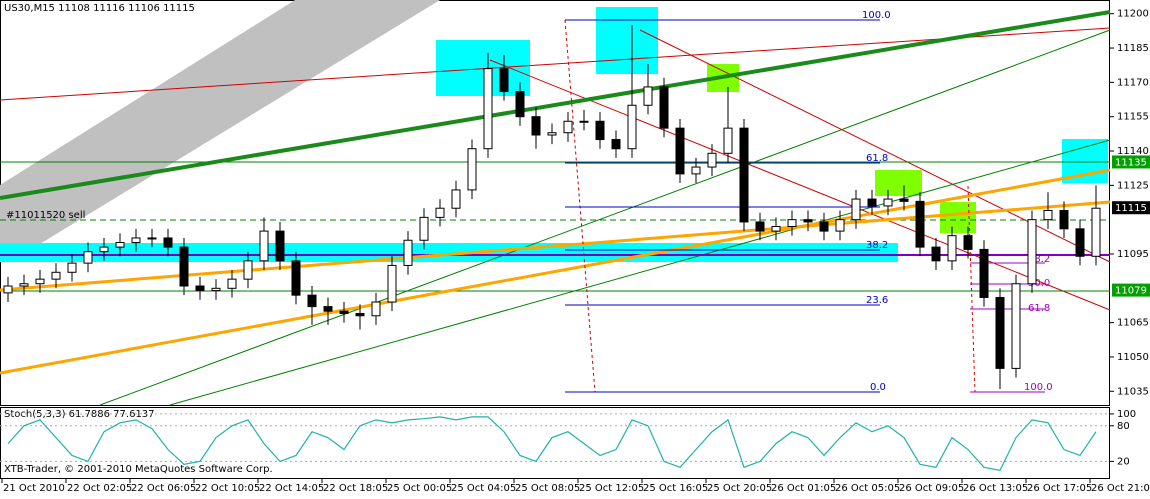 This screenshot has height=499, width=1150. I want to click on y-tick-label: 11155, so click(1133, 117).